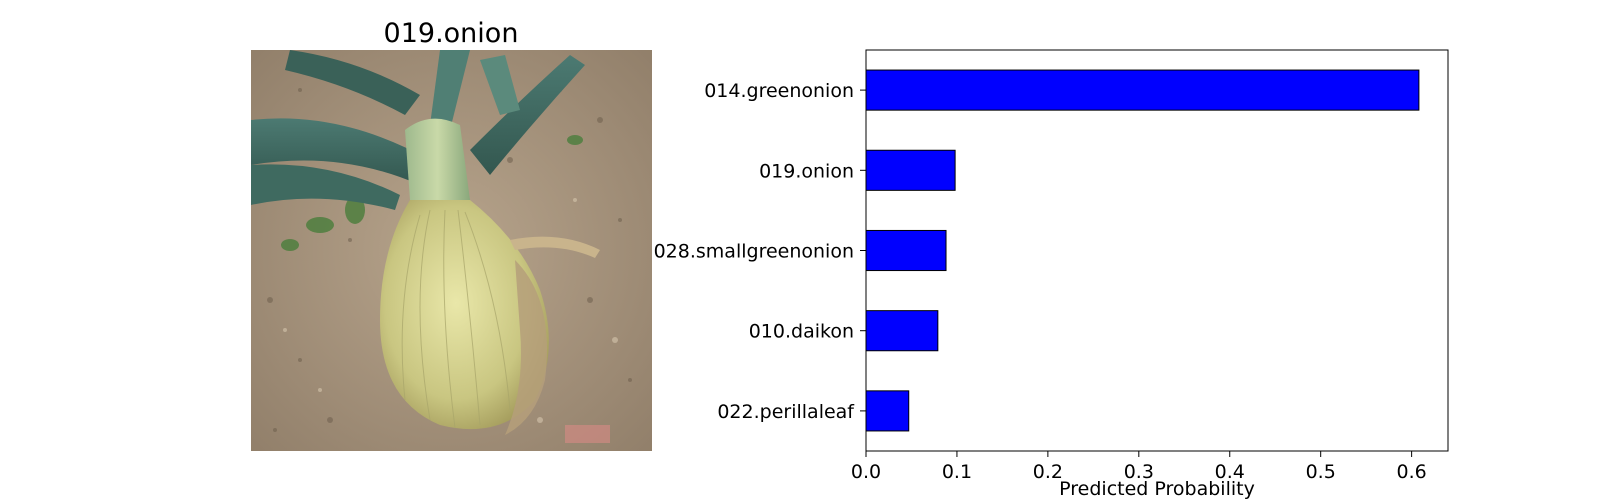 This screenshot has width=1600, height=500. Describe the element at coordinates (1048, 472) in the screenshot. I see `x-tick-label: 0.2` at that location.